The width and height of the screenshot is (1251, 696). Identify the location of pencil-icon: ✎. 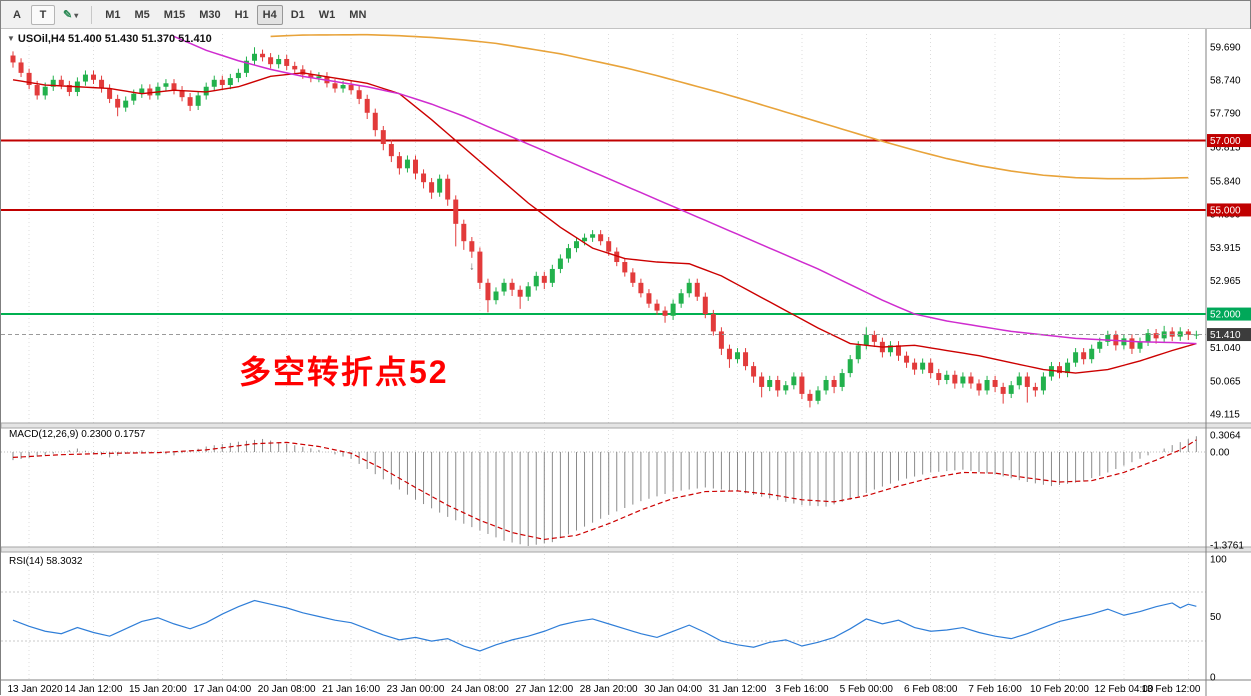
(68, 15).